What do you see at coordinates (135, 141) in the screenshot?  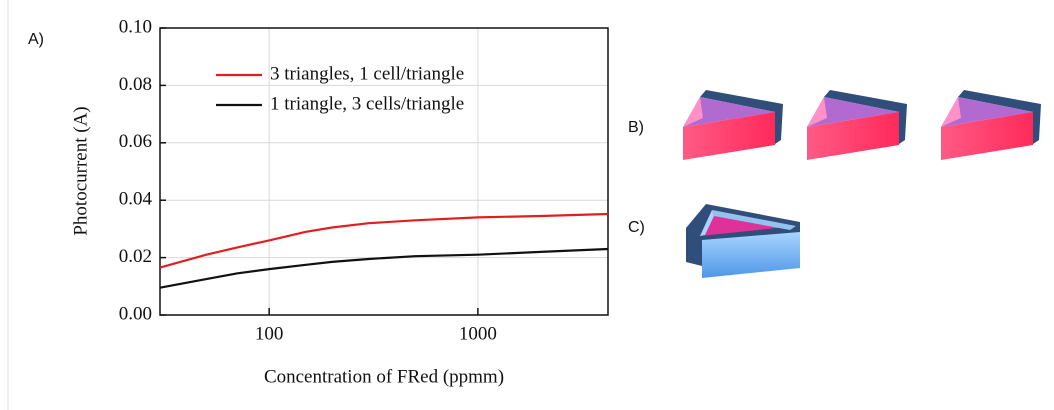 I see `y-tick-label: 0.06` at bounding box center [135, 141].